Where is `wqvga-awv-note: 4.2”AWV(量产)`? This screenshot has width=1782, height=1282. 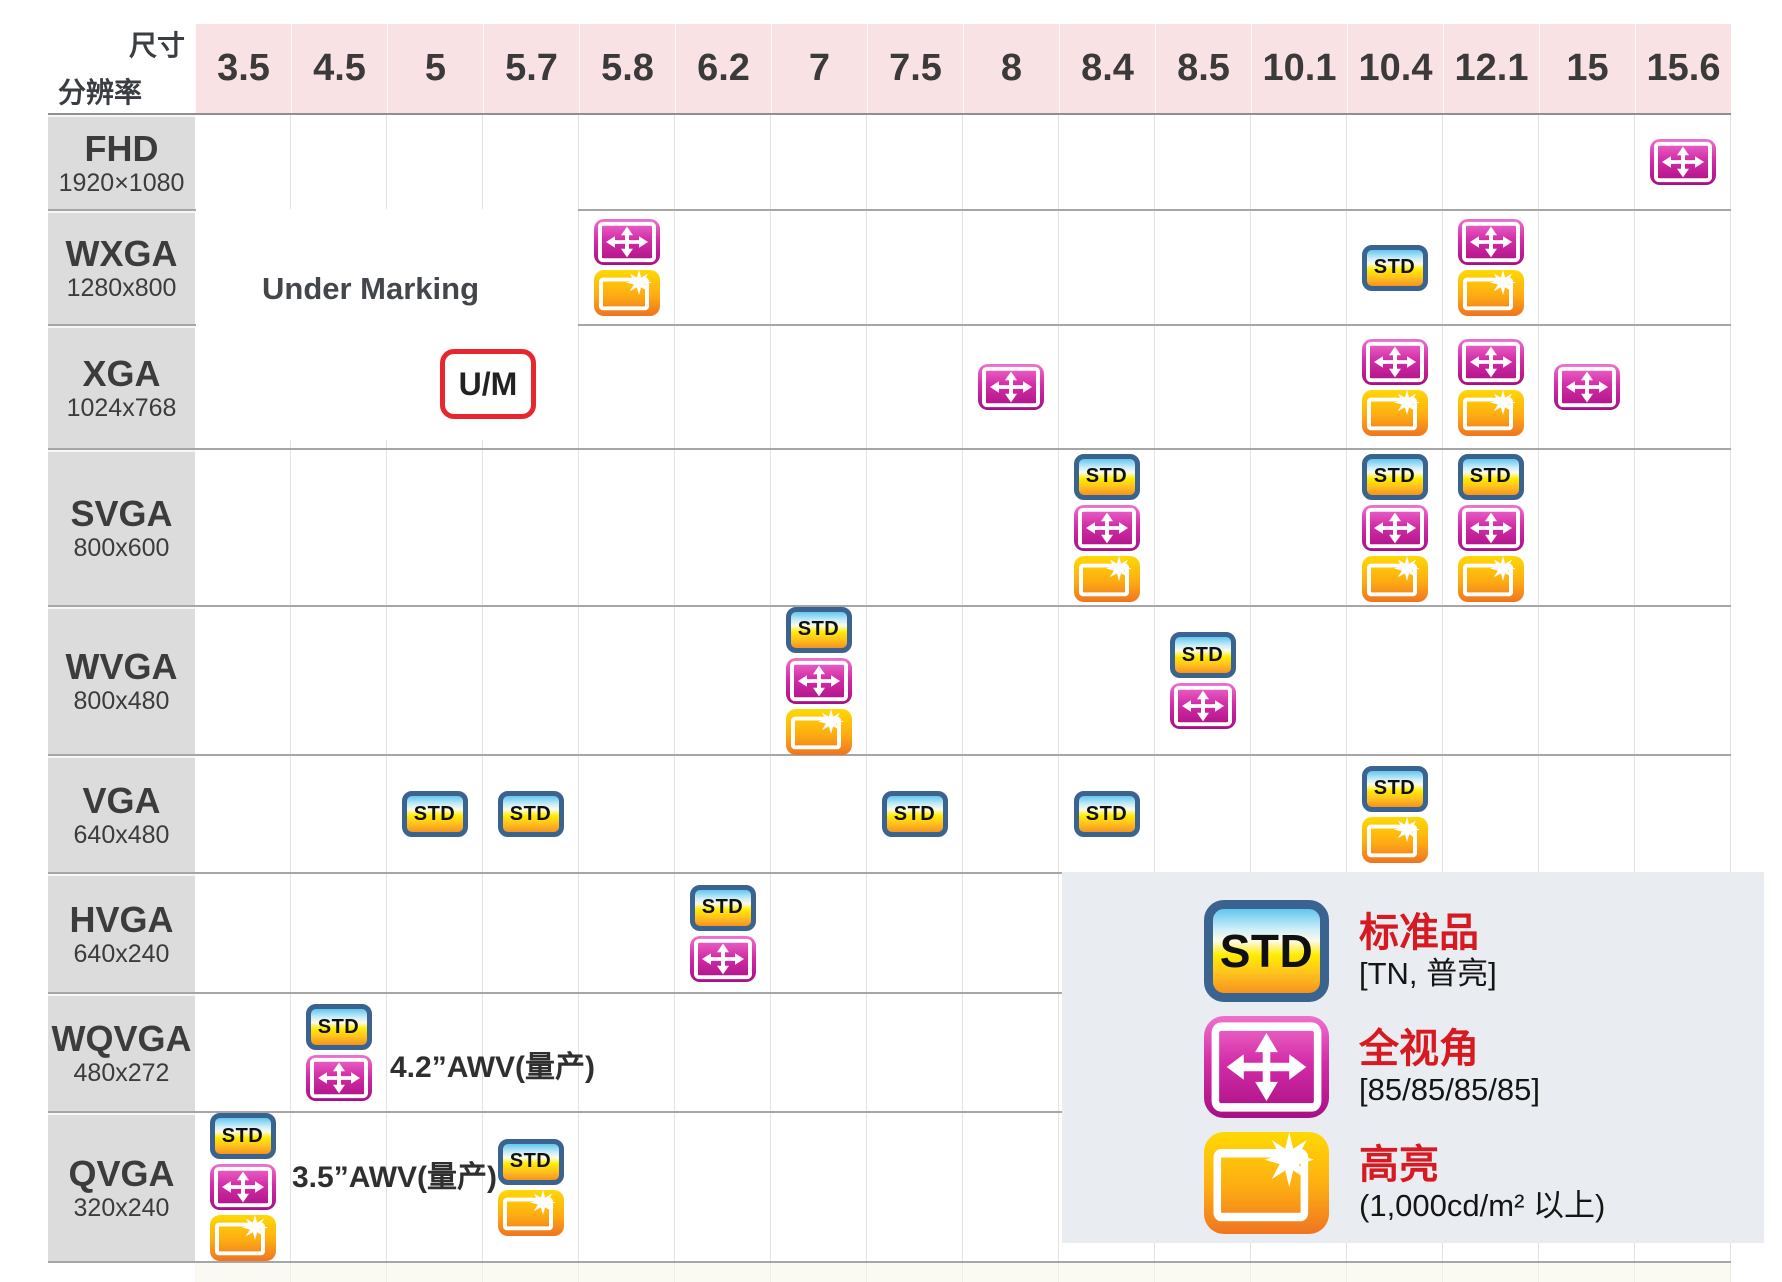
wqvga-awv-note: 4.2”AWV(量产) is located at coordinates (493, 1067).